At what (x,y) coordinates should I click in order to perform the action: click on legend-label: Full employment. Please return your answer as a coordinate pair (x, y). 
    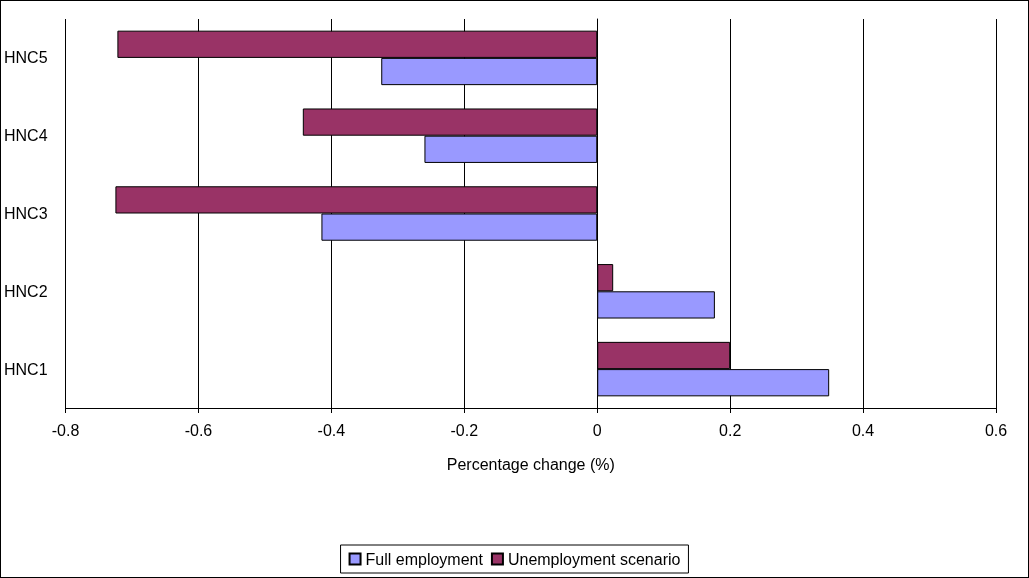
    Looking at the image, I should click on (424, 559).